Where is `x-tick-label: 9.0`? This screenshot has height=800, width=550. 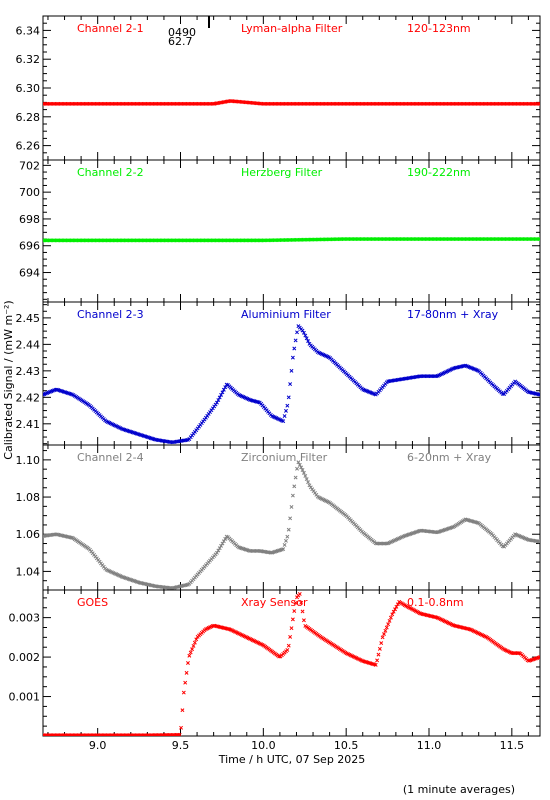
x-tick-label: 9.0 is located at coordinates (98, 745).